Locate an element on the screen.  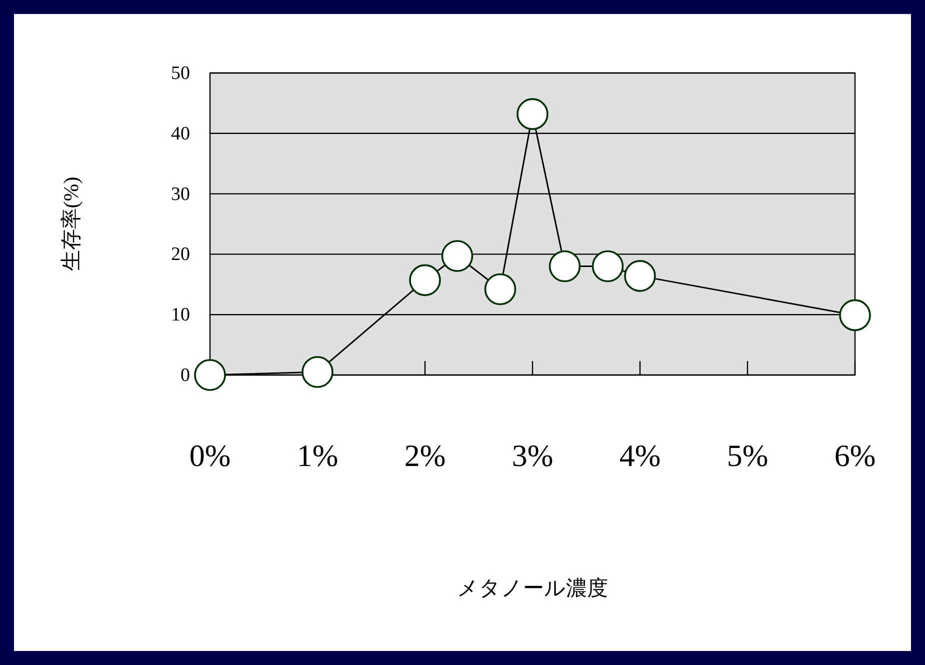
y-tick-label: 20 is located at coordinates (180, 255).